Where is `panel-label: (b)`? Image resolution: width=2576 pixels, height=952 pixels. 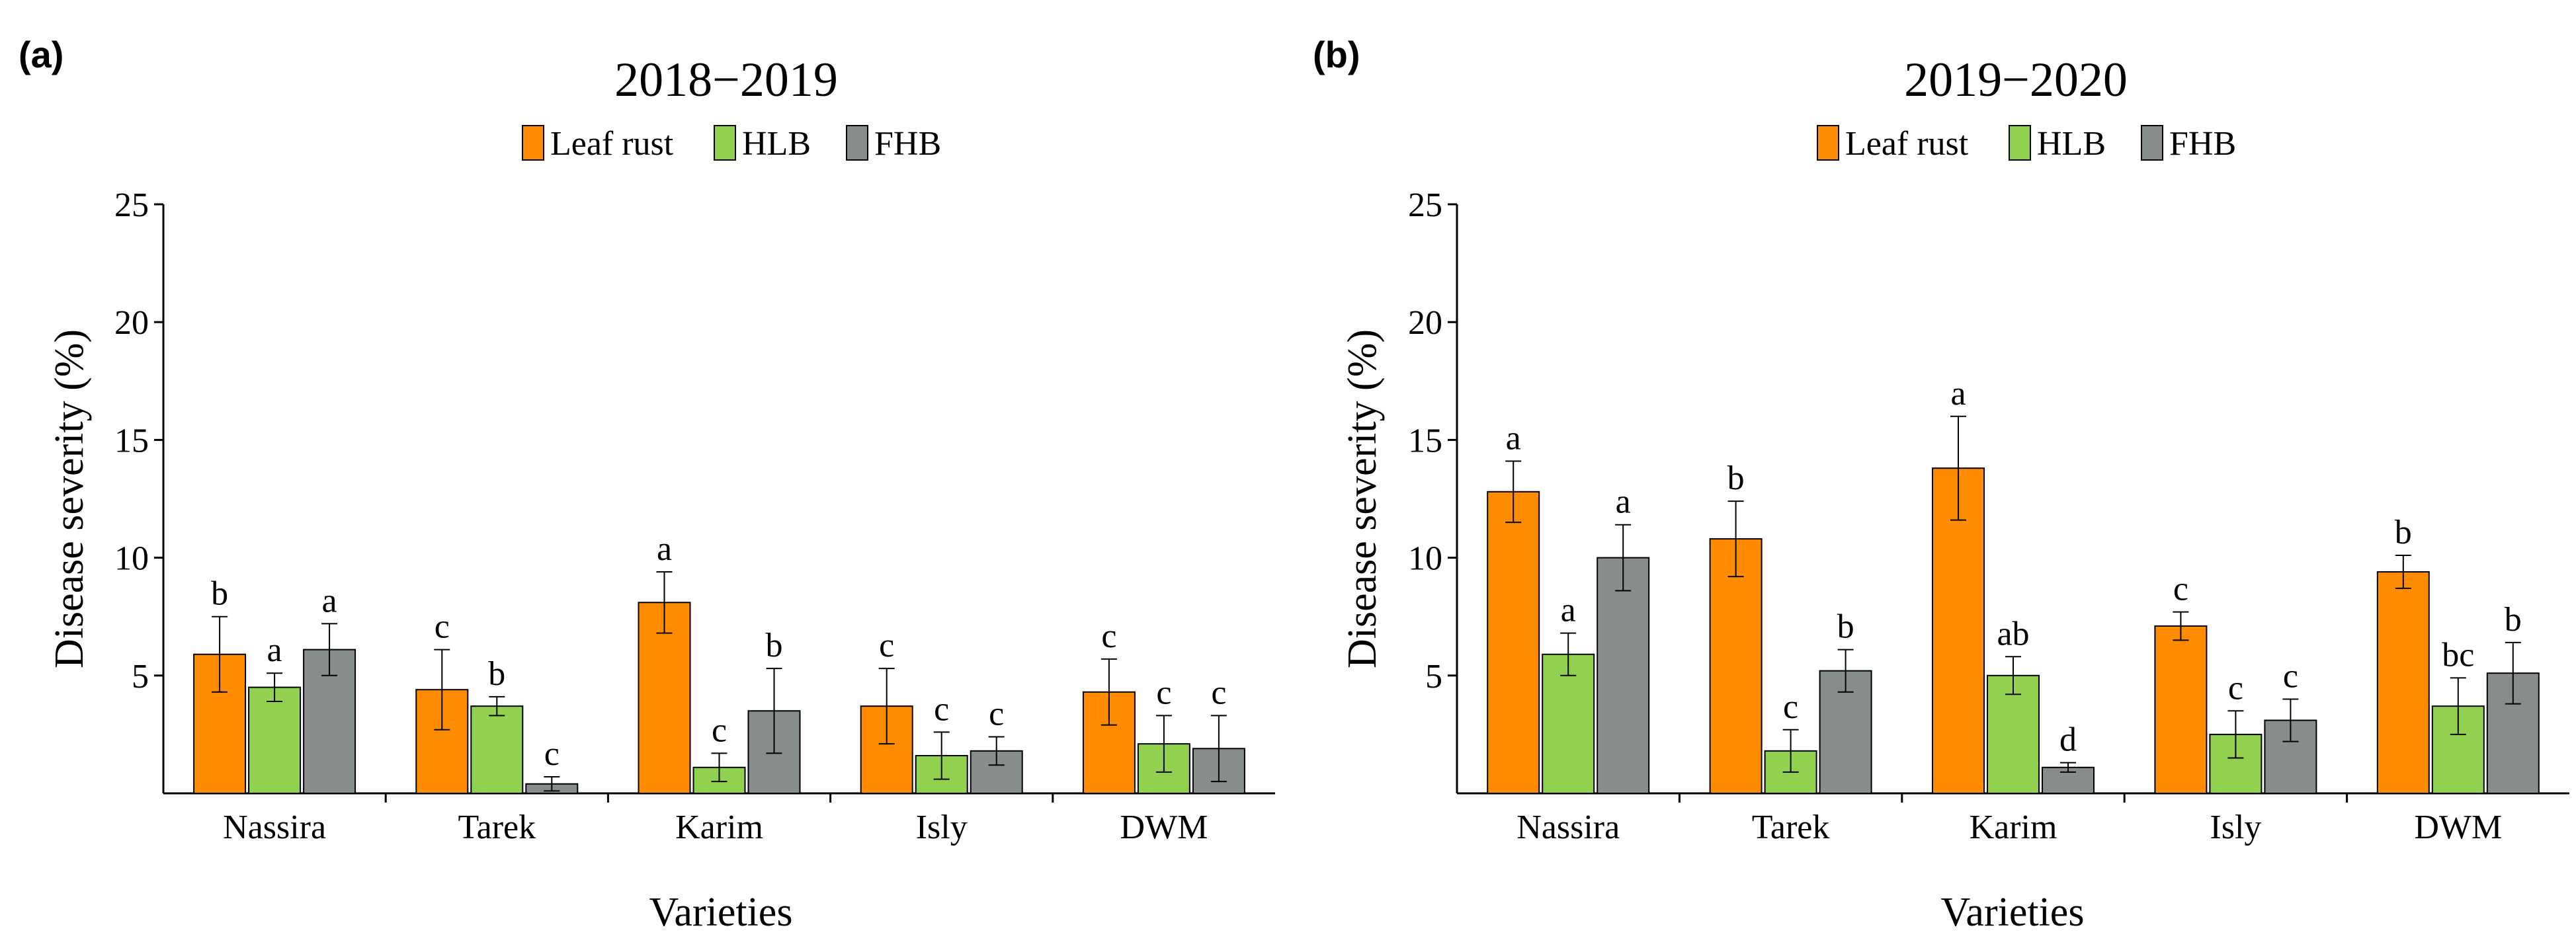 panel-label: (b) is located at coordinates (1336, 54).